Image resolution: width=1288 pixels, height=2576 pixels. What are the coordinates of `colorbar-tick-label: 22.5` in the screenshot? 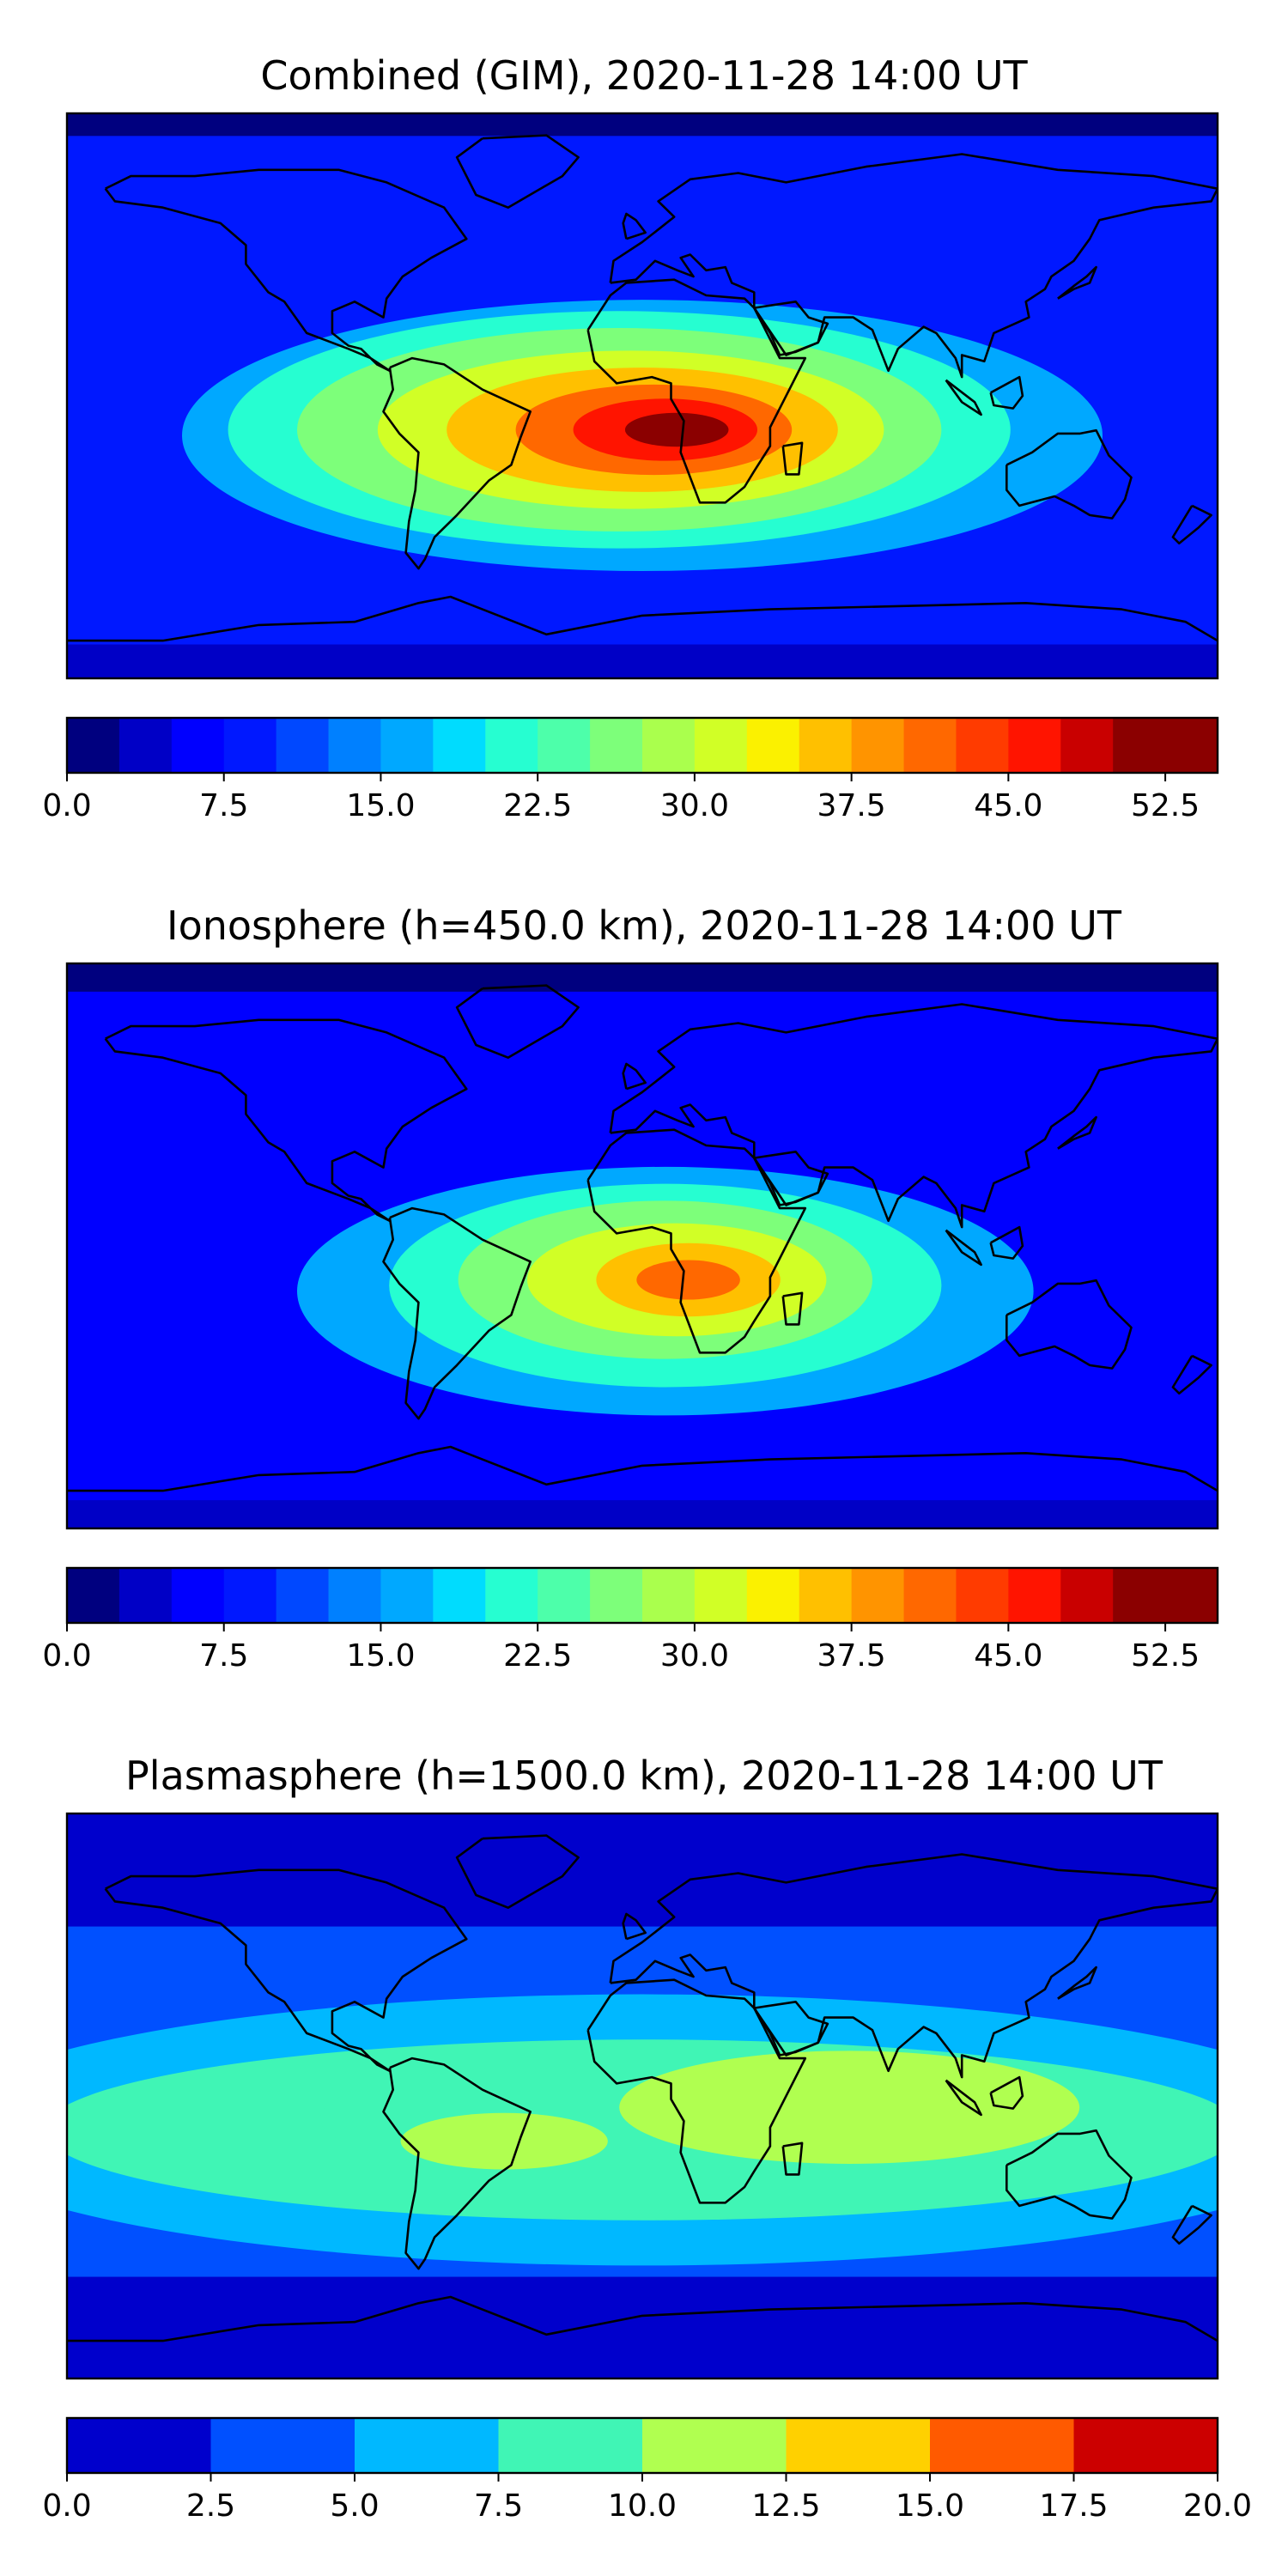 It's located at (537, 1656).